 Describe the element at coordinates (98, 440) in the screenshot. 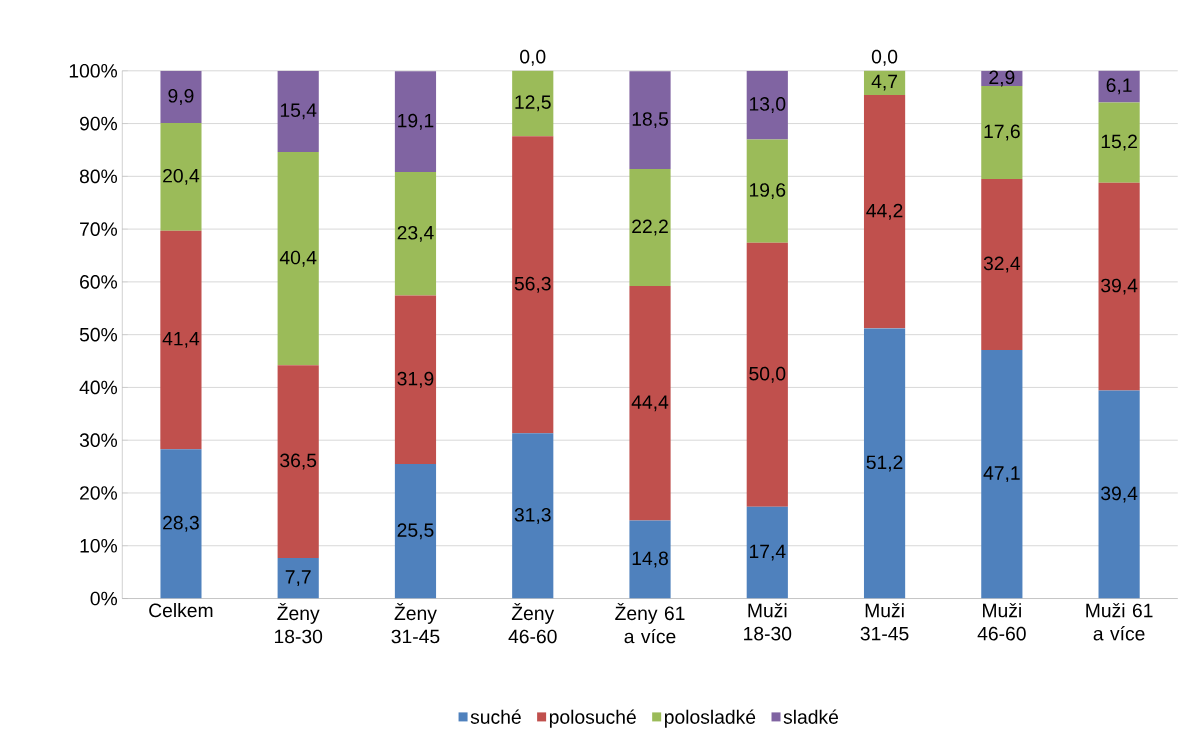

I see `y-tick-label: 30%` at that location.